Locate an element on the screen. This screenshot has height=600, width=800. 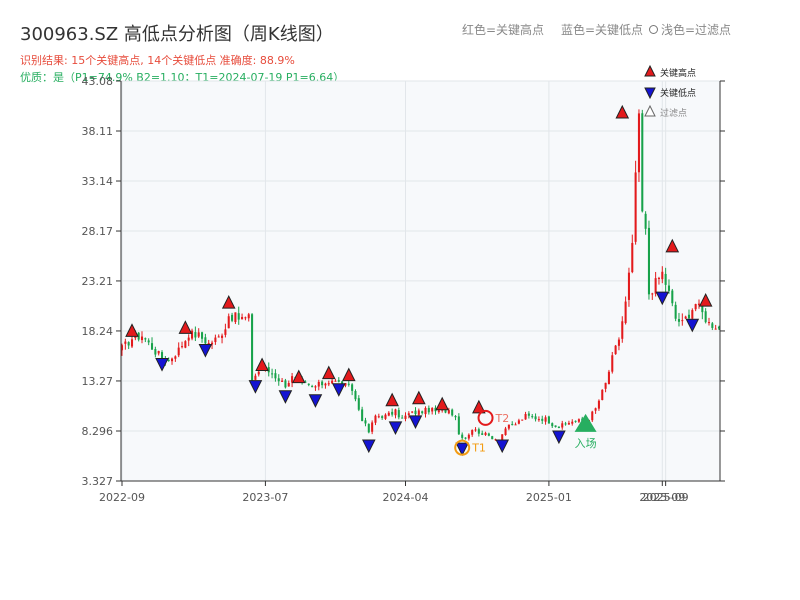
y-tick-label: 28.17 is located at coordinates (98, 231).